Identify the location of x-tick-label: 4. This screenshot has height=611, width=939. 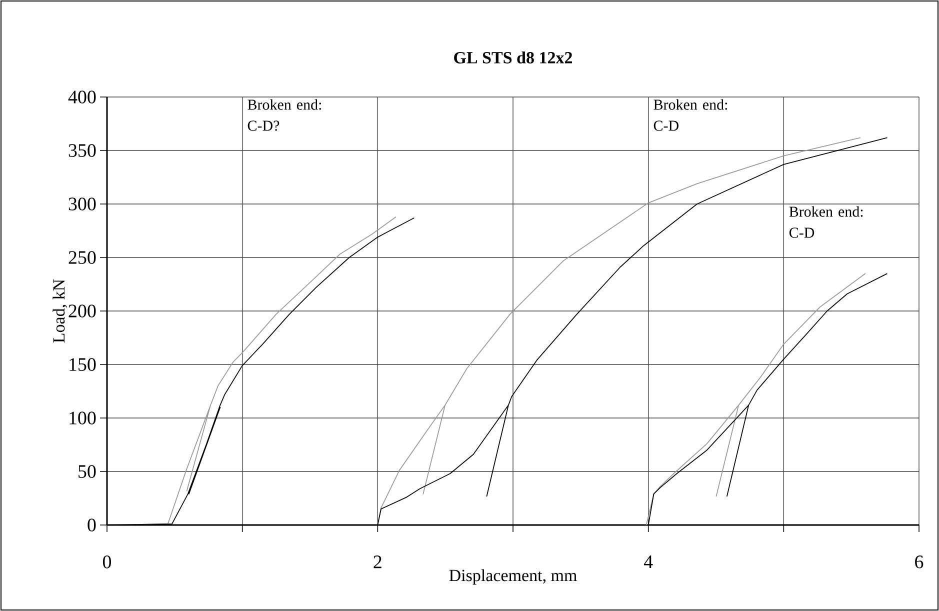
(648, 562).